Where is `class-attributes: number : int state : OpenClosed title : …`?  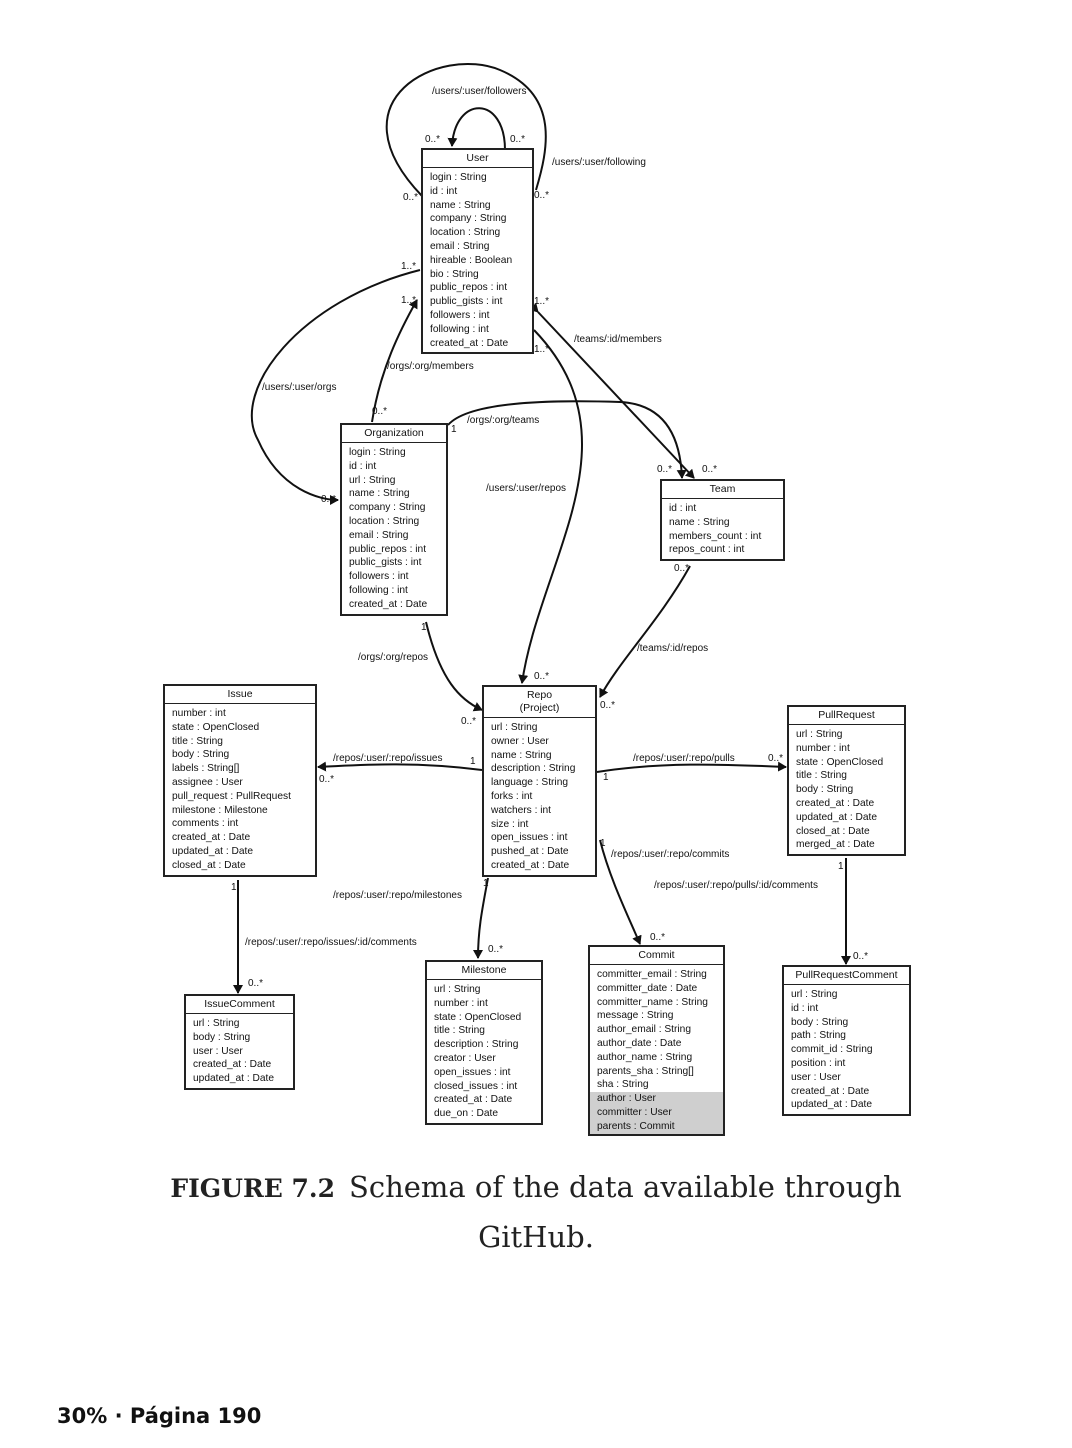
class-attributes: number : int state : OpenClosed title : … is located at coordinates (240, 789).